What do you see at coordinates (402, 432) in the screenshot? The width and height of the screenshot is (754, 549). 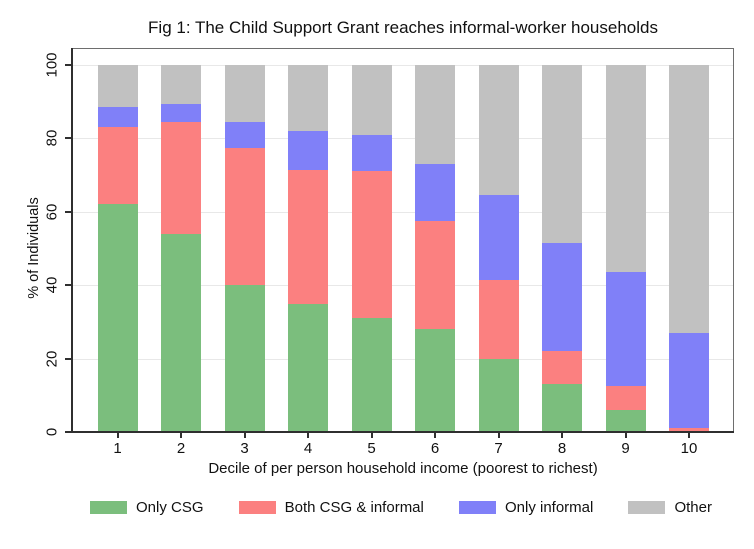 I see `x-axis-line` at bounding box center [402, 432].